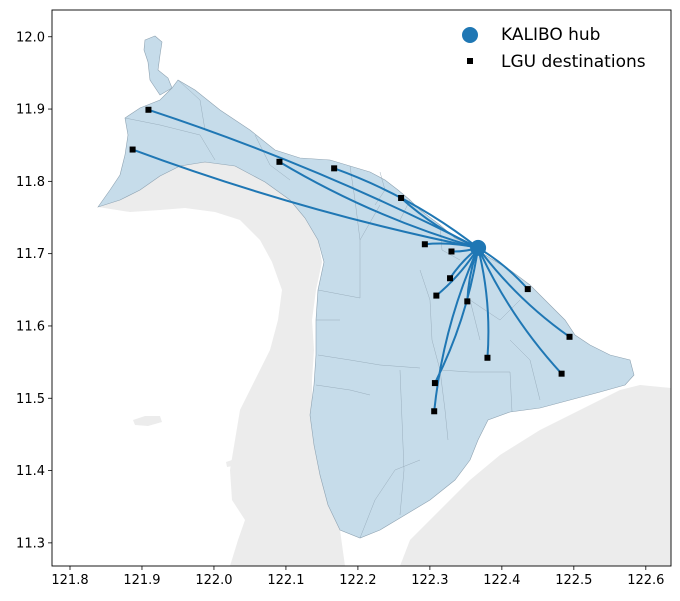 Image resolution: width=680 pixels, height=601 pixels. What do you see at coordinates (30, 37) in the screenshot?
I see `y-tick-label: 12.0` at bounding box center [30, 37].